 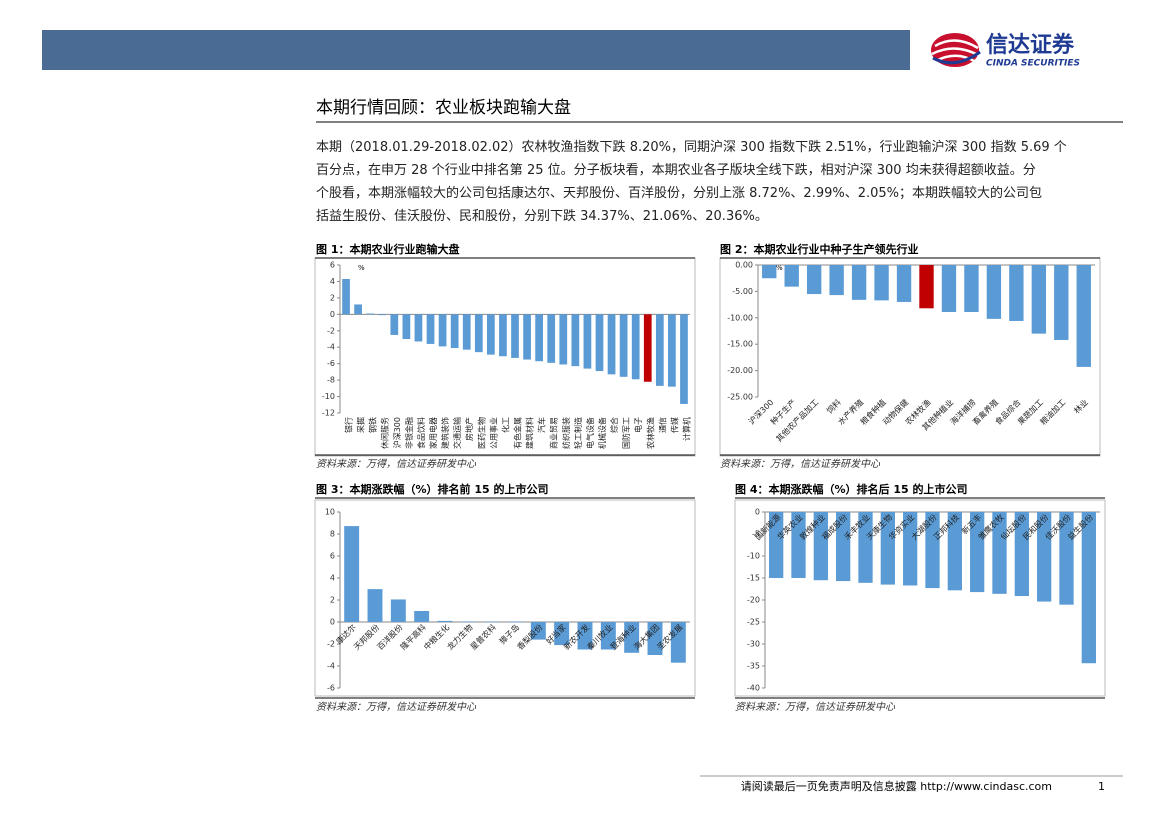 What do you see at coordinates (833, 406) in the screenshot?
I see `x-tick-label: 饲料` at bounding box center [833, 406].